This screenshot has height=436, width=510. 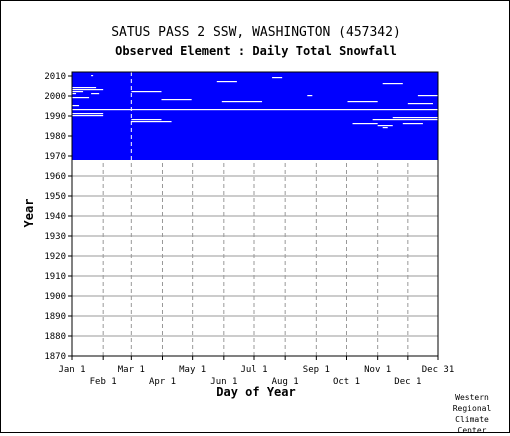 What do you see at coordinates (316, 370) in the screenshot?
I see `x-tick-label: Sep 1` at bounding box center [316, 370].